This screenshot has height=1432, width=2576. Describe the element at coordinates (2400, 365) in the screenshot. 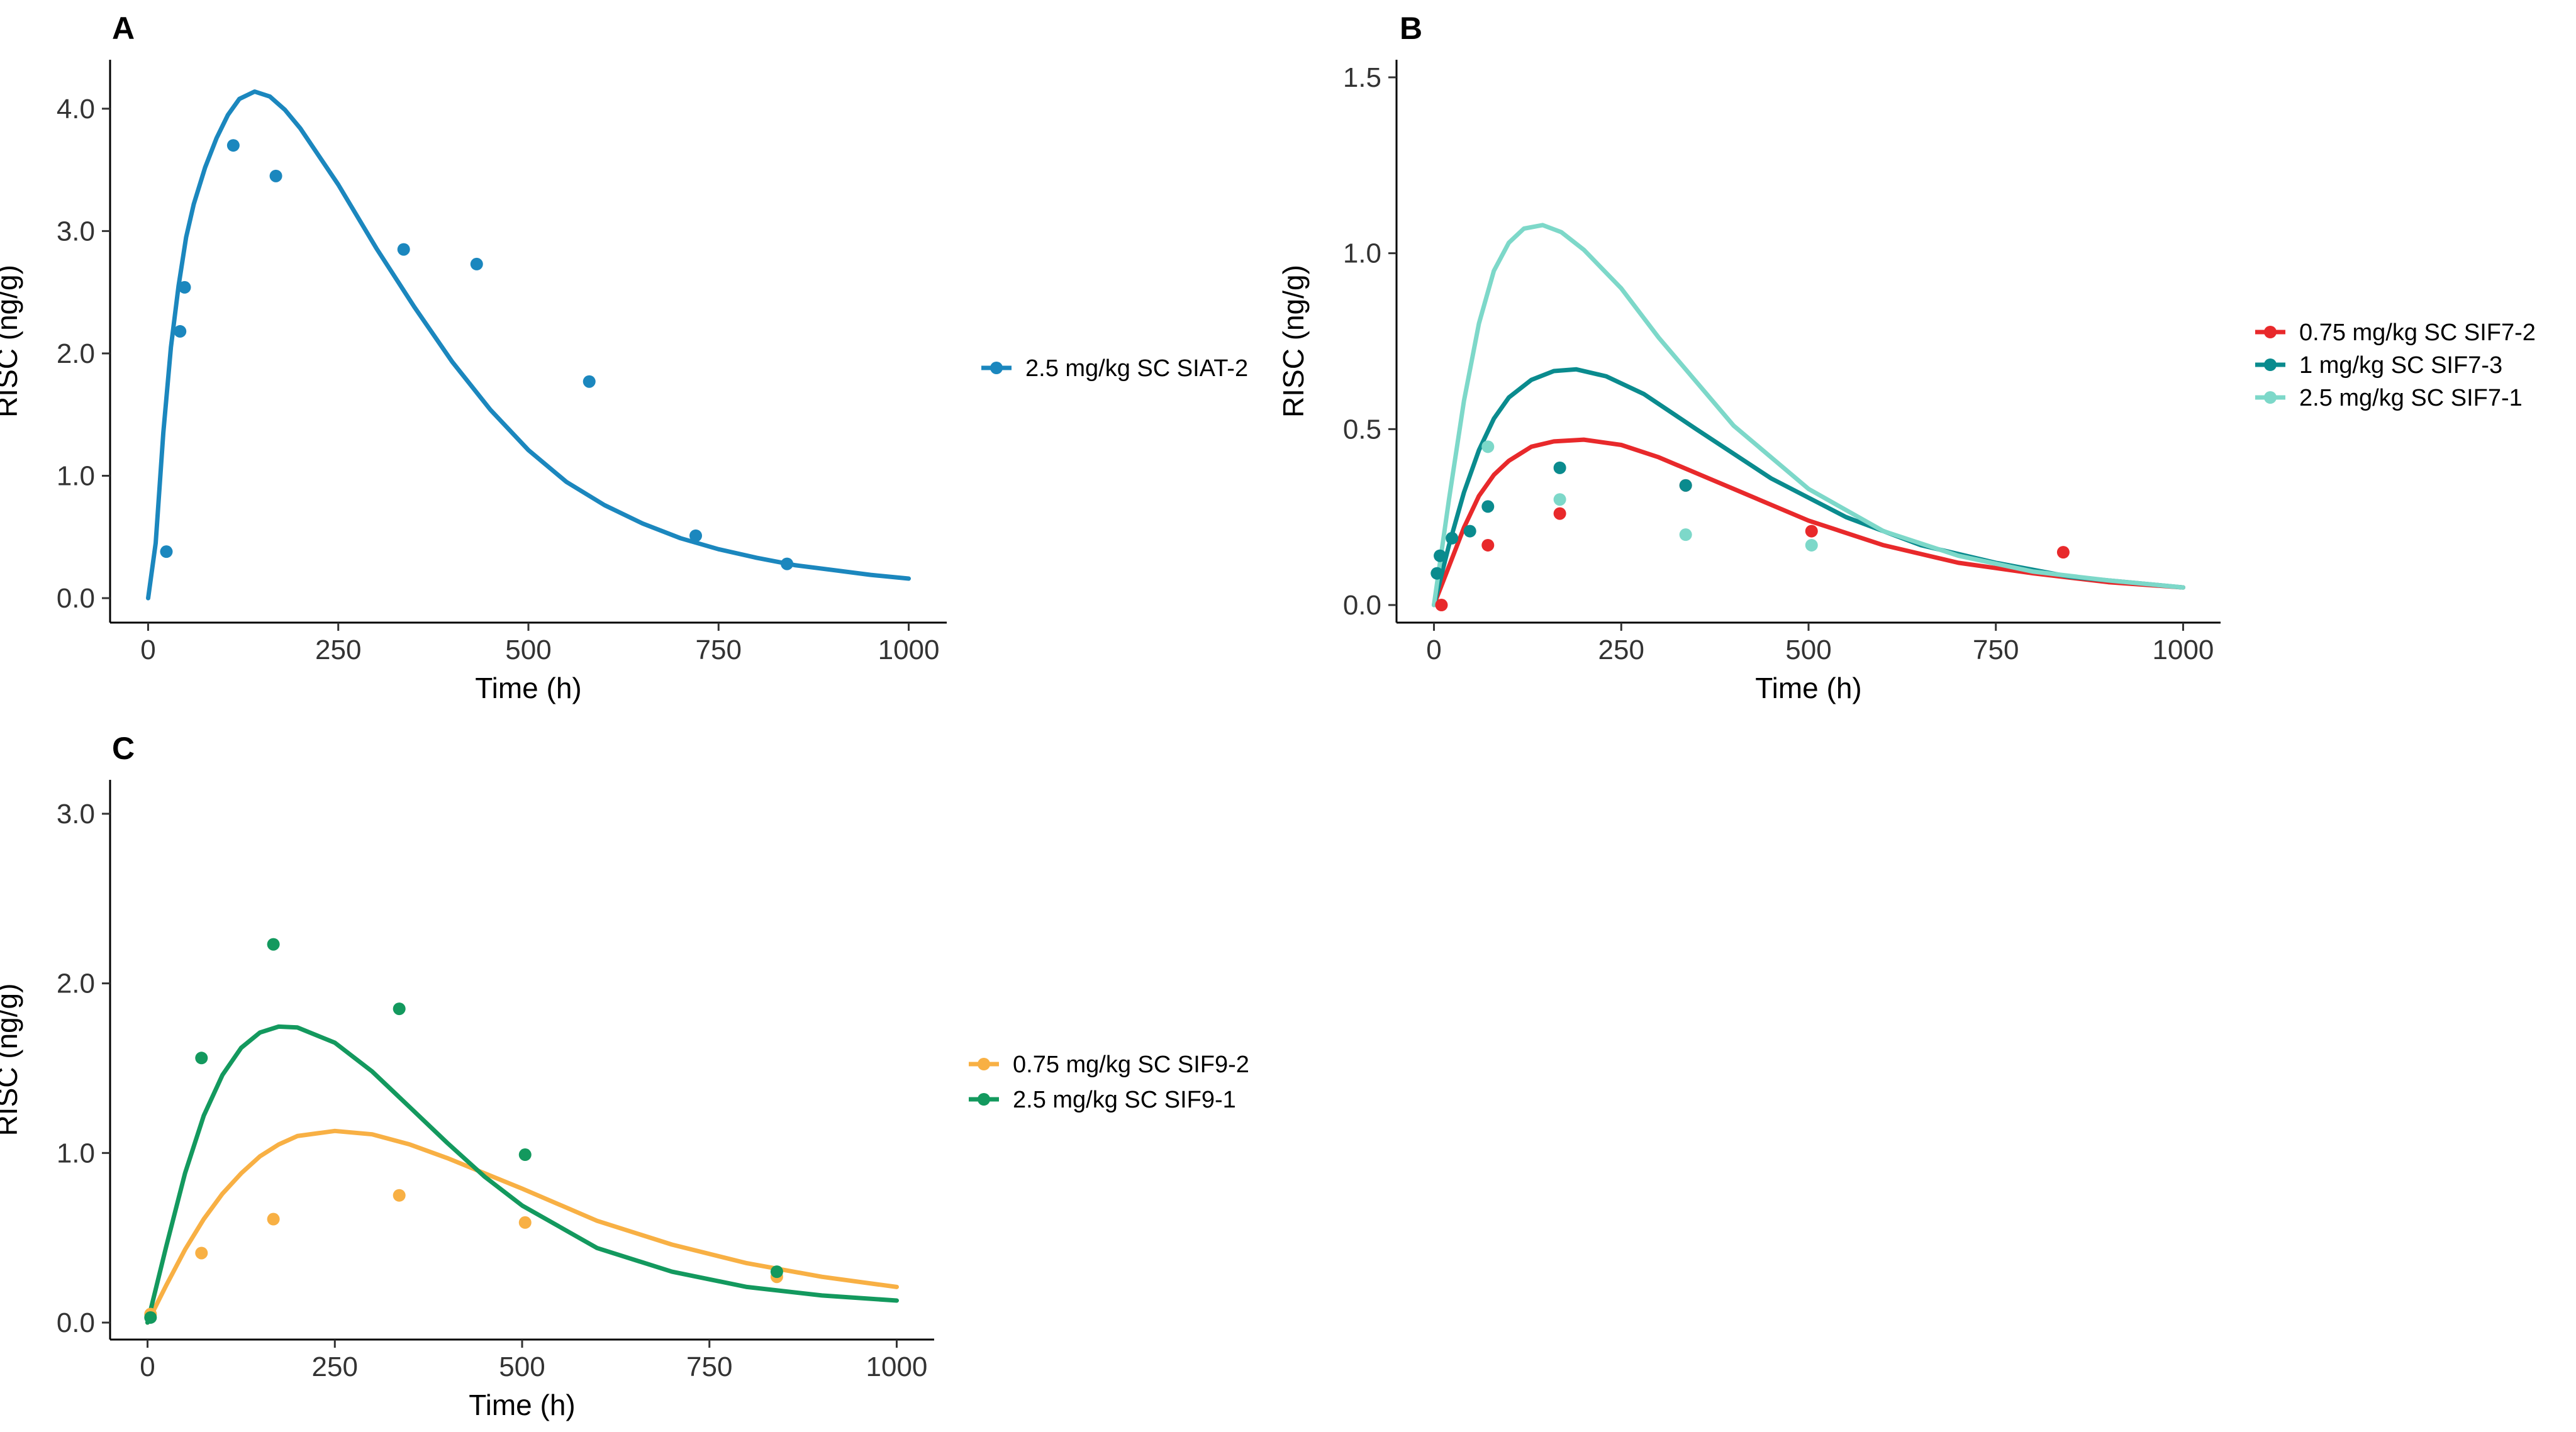

I see `legend-label: 1 mg/kg SC SIF7-3` at that location.